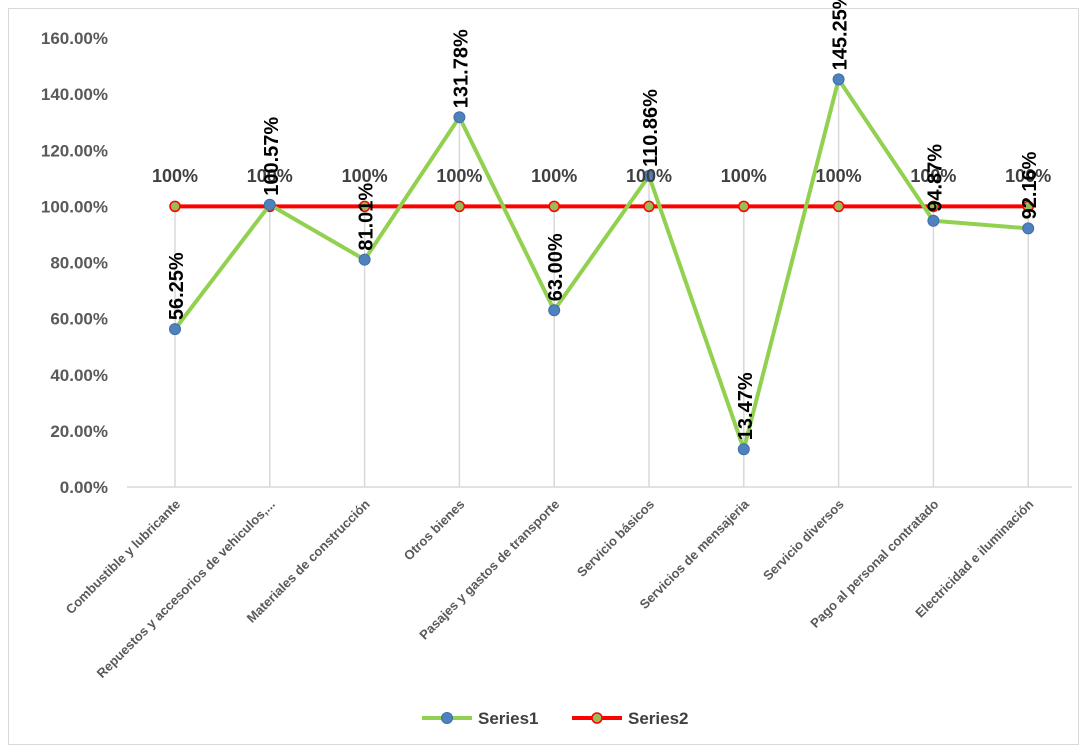 Image resolution: width=1088 pixels, height=751 pixels. What do you see at coordinates (74, 206) in the screenshot?
I see `y-tick-label: 100.00%` at bounding box center [74, 206].